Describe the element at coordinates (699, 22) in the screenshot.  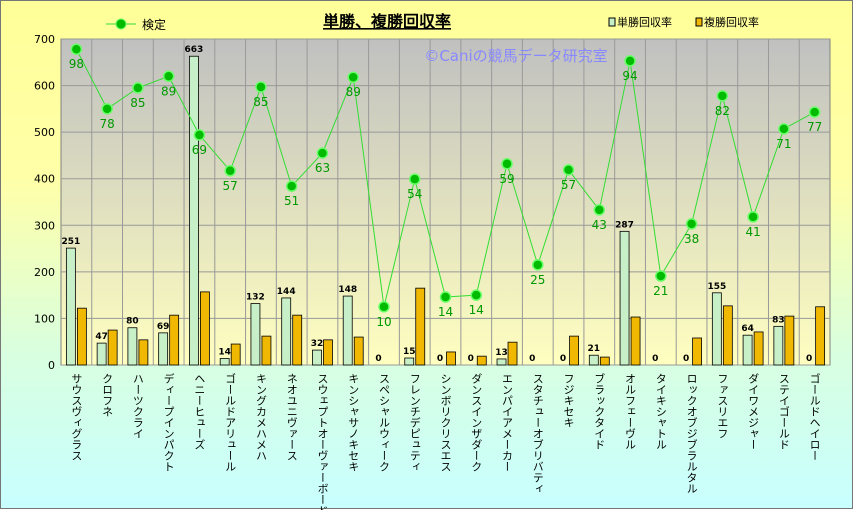
I see `legend-fukusho-swatch` at that location.